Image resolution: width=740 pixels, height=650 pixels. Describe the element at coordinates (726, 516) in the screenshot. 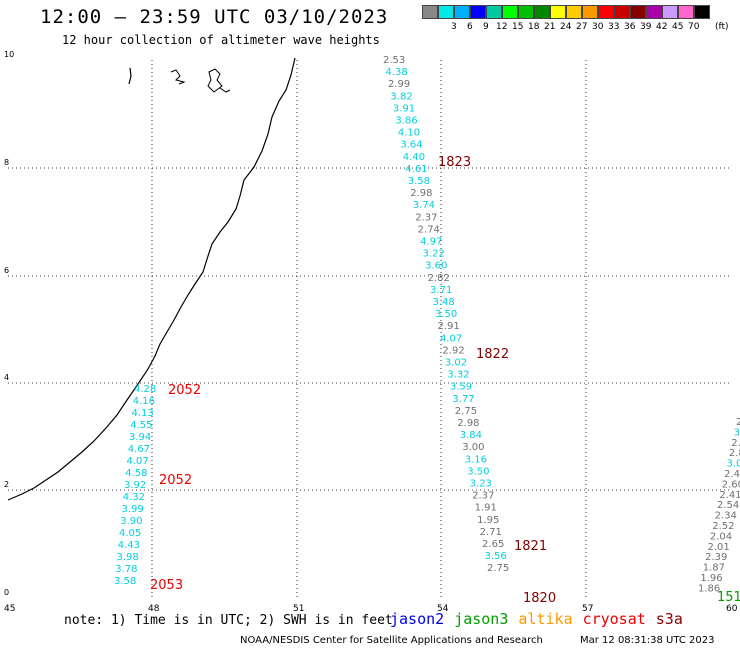

I see `swh-value: 2.34` at that location.